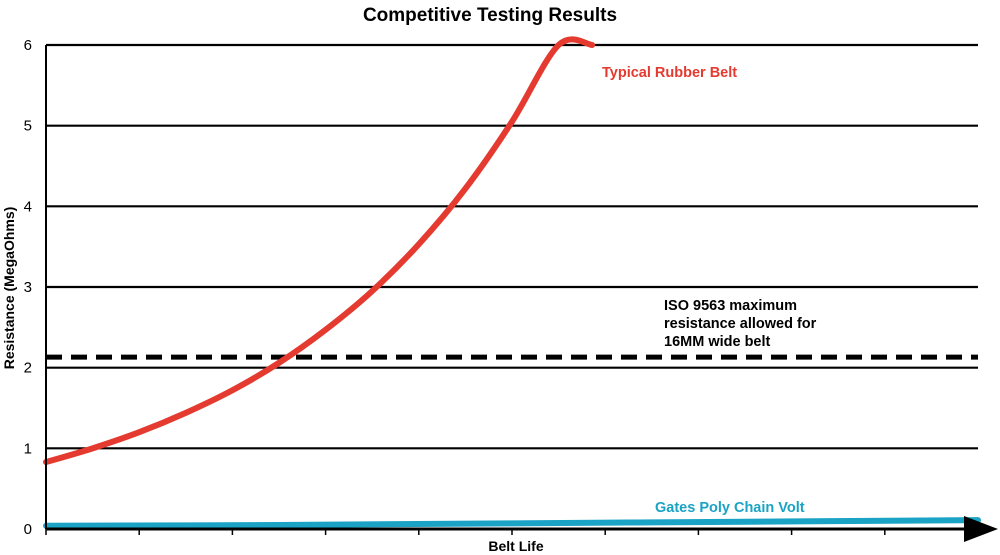  Describe the element at coordinates (669, 73) in the screenshot. I see `series-label-0: Typical Rubber Belt` at that location.